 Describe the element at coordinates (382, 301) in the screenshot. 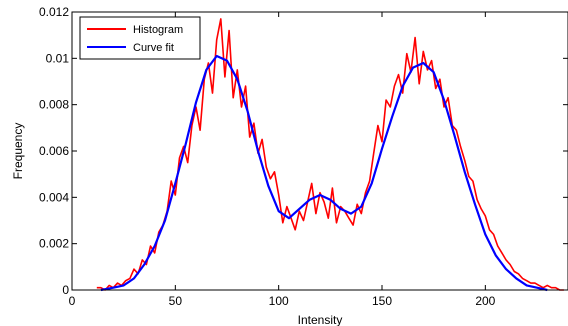

I see `x-tick-label: 150` at that location.